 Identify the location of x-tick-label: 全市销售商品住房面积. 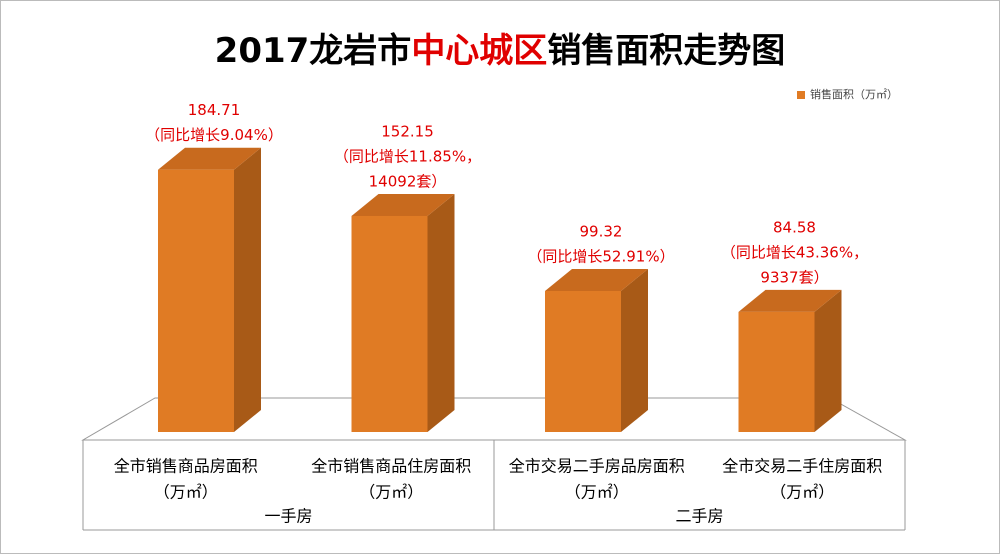
(391, 466).